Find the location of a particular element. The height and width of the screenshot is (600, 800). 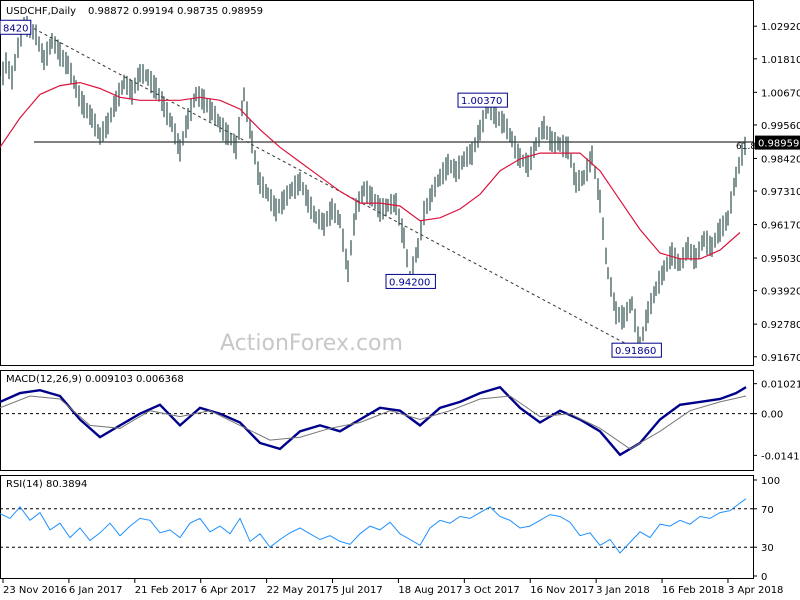

rsi-axis-tick-label: 100 is located at coordinates (770, 481).